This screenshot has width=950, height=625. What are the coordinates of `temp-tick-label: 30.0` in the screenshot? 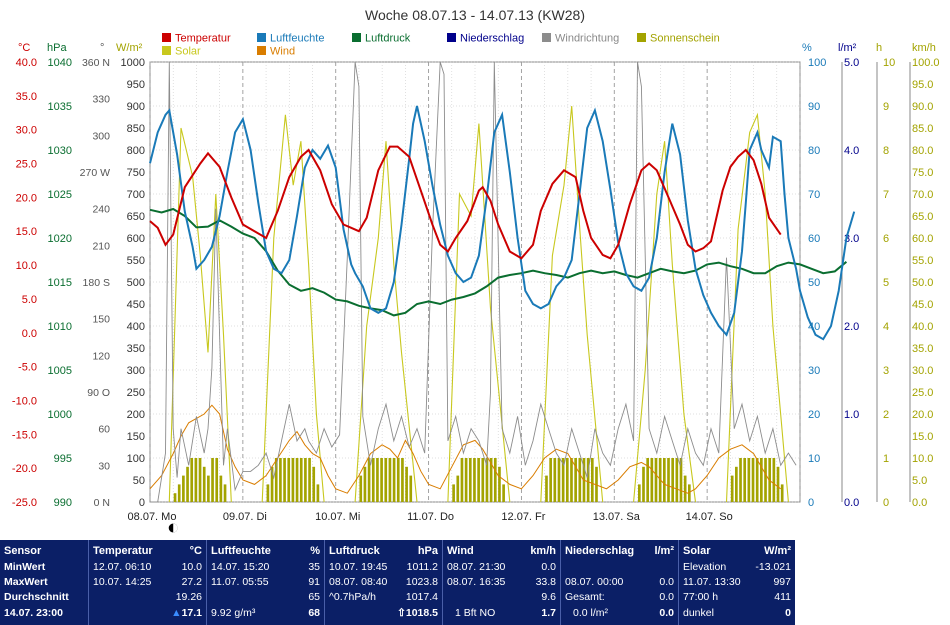 It's located at (26, 131).